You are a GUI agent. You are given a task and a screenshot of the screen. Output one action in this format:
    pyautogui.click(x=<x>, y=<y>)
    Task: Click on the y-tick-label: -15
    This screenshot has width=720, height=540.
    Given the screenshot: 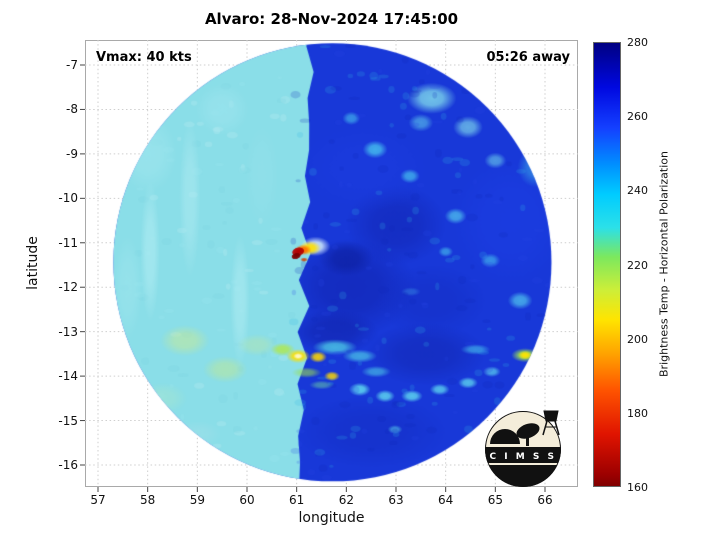 What is the action you would take?
    pyautogui.click(x=68, y=420)
    